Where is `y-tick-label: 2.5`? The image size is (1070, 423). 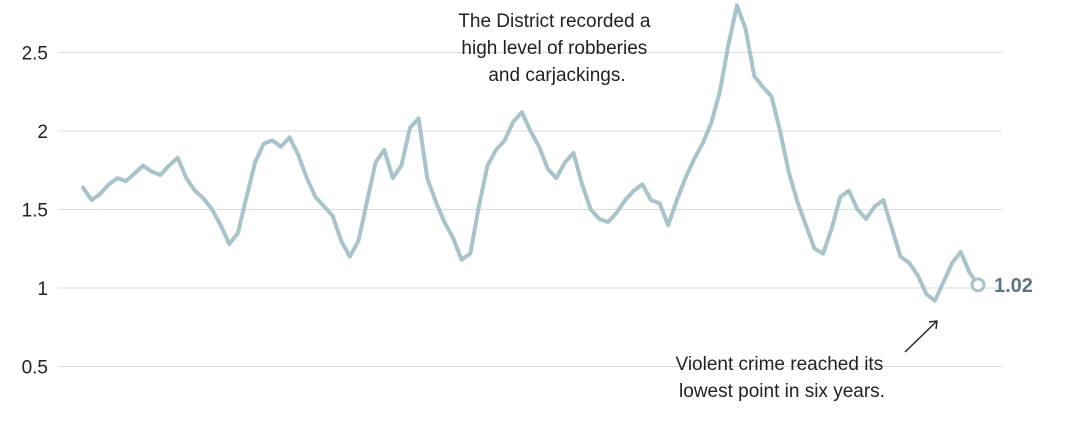 y-tick-label: 2.5 is located at coordinates (35, 54).